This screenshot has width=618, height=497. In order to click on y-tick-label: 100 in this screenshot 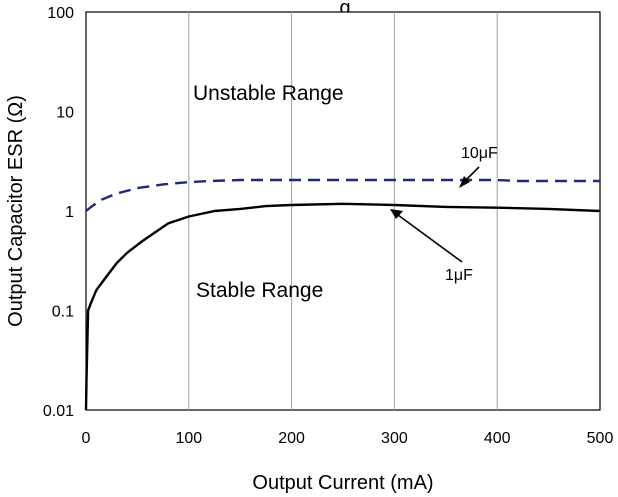, I will do `click(60, 13)`.